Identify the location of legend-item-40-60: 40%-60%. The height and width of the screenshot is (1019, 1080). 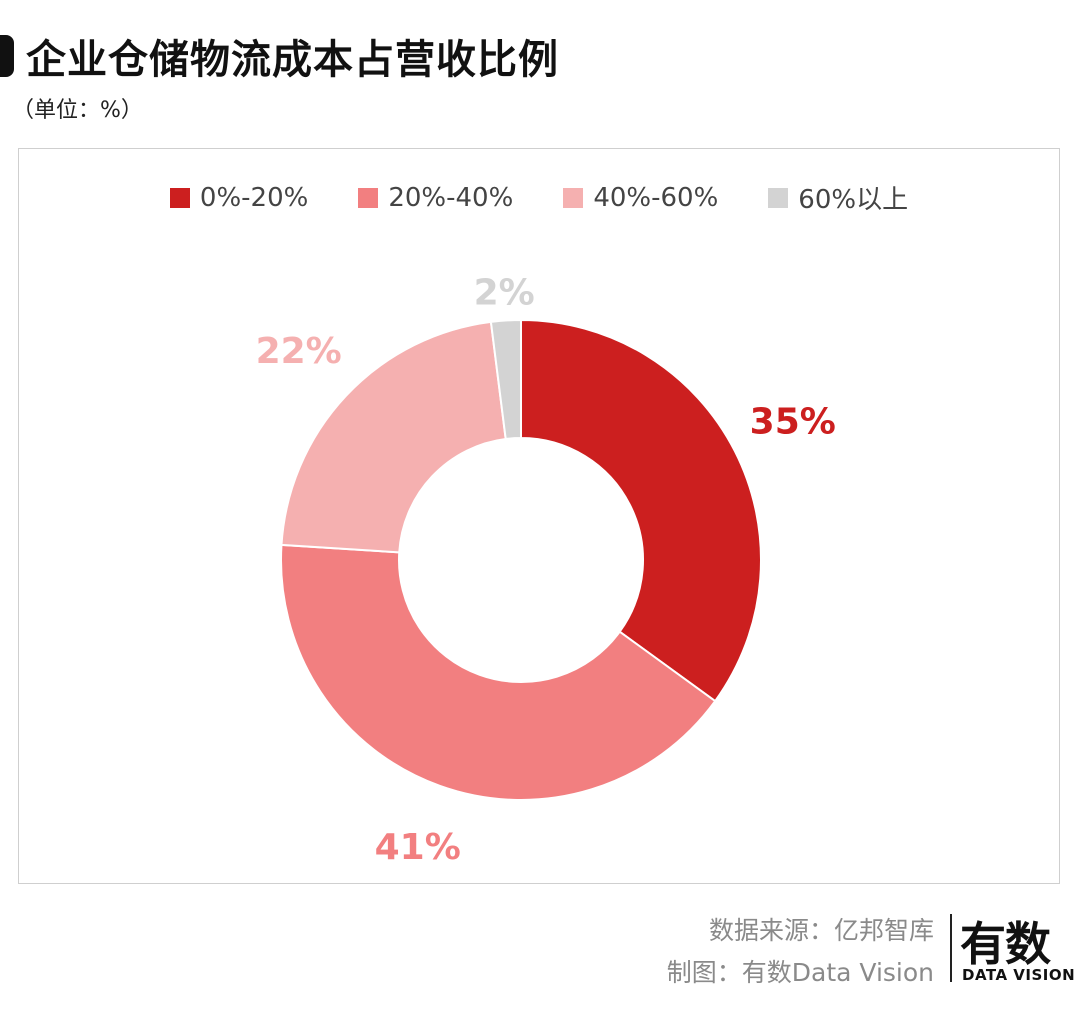
(640, 197).